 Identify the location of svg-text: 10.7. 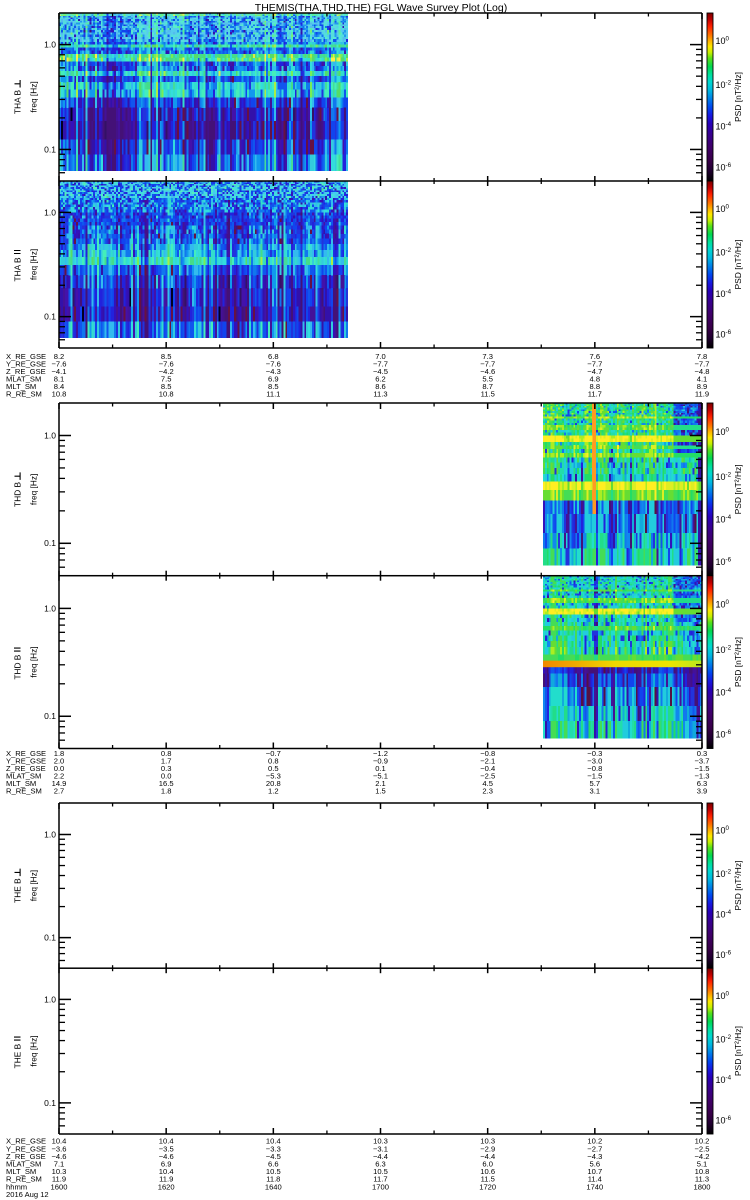
(594, 1171).